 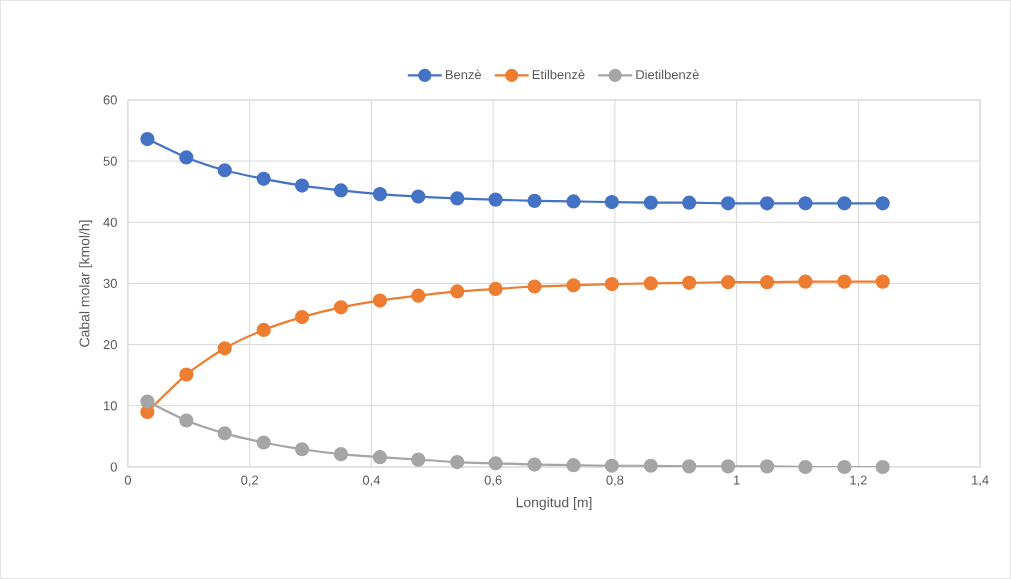 What do you see at coordinates (250, 481) in the screenshot?
I see `x-tick-label: 0,2` at bounding box center [250, 481].